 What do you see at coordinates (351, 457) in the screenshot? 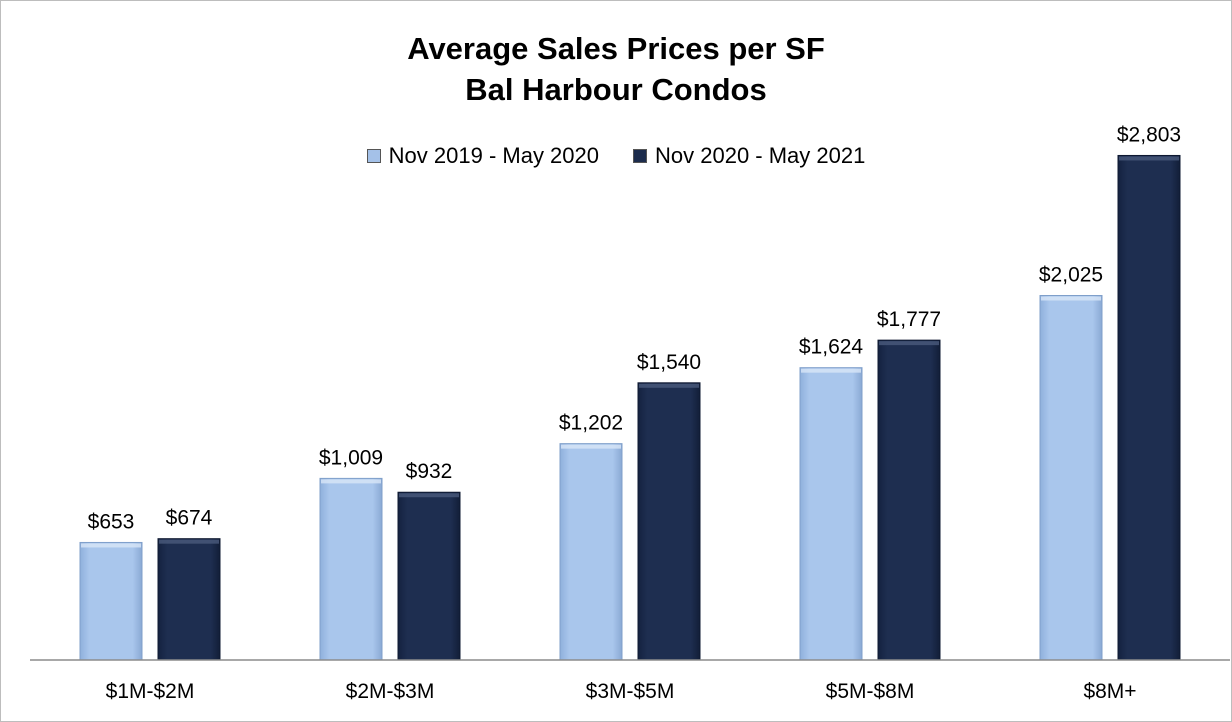
I see `data-label-series-1-1: $1,009` at bounding box center [351, 457].